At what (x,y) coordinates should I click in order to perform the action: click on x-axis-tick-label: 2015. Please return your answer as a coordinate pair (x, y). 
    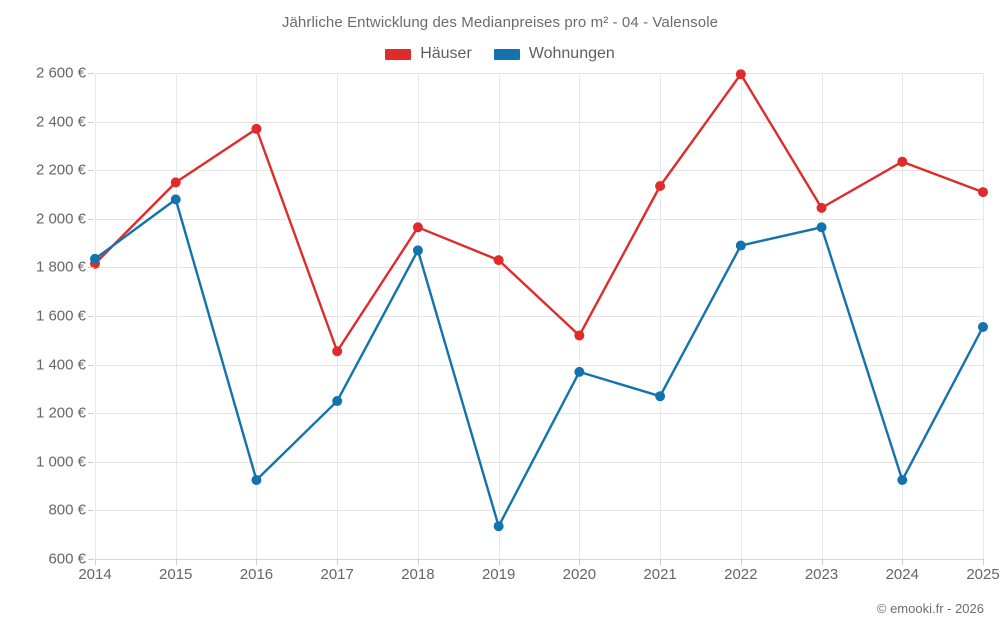
    Looking at the image, I should click on (176, 574).